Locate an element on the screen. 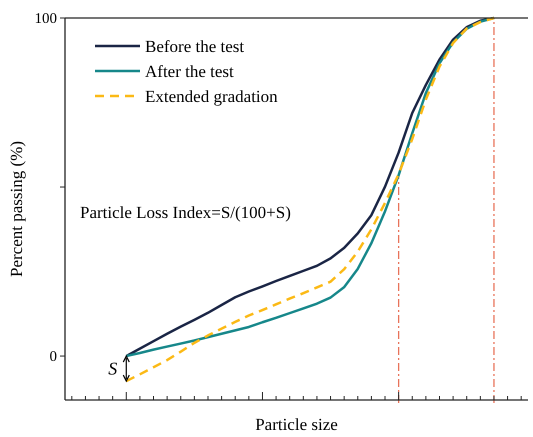 This screenshot has width=533, height=437. x-axis-title: Particle size is located at coordinates (296, 424).